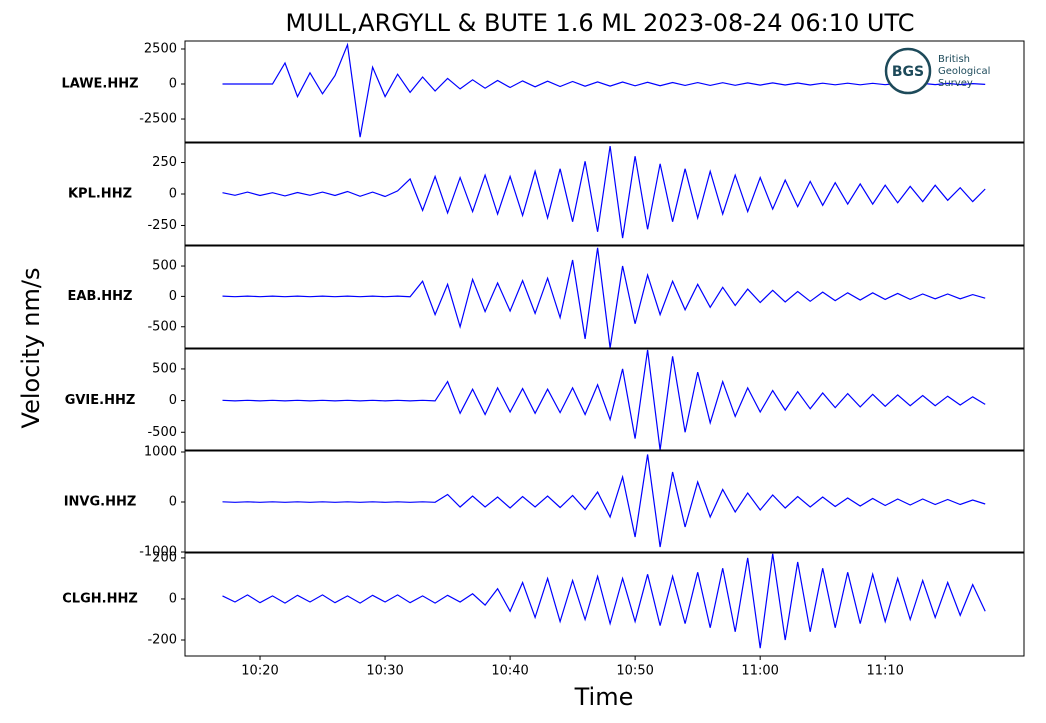 This screenshot has height=723, width=1046. I want to click on x-tick-label: 10:30, so click(384, 671).